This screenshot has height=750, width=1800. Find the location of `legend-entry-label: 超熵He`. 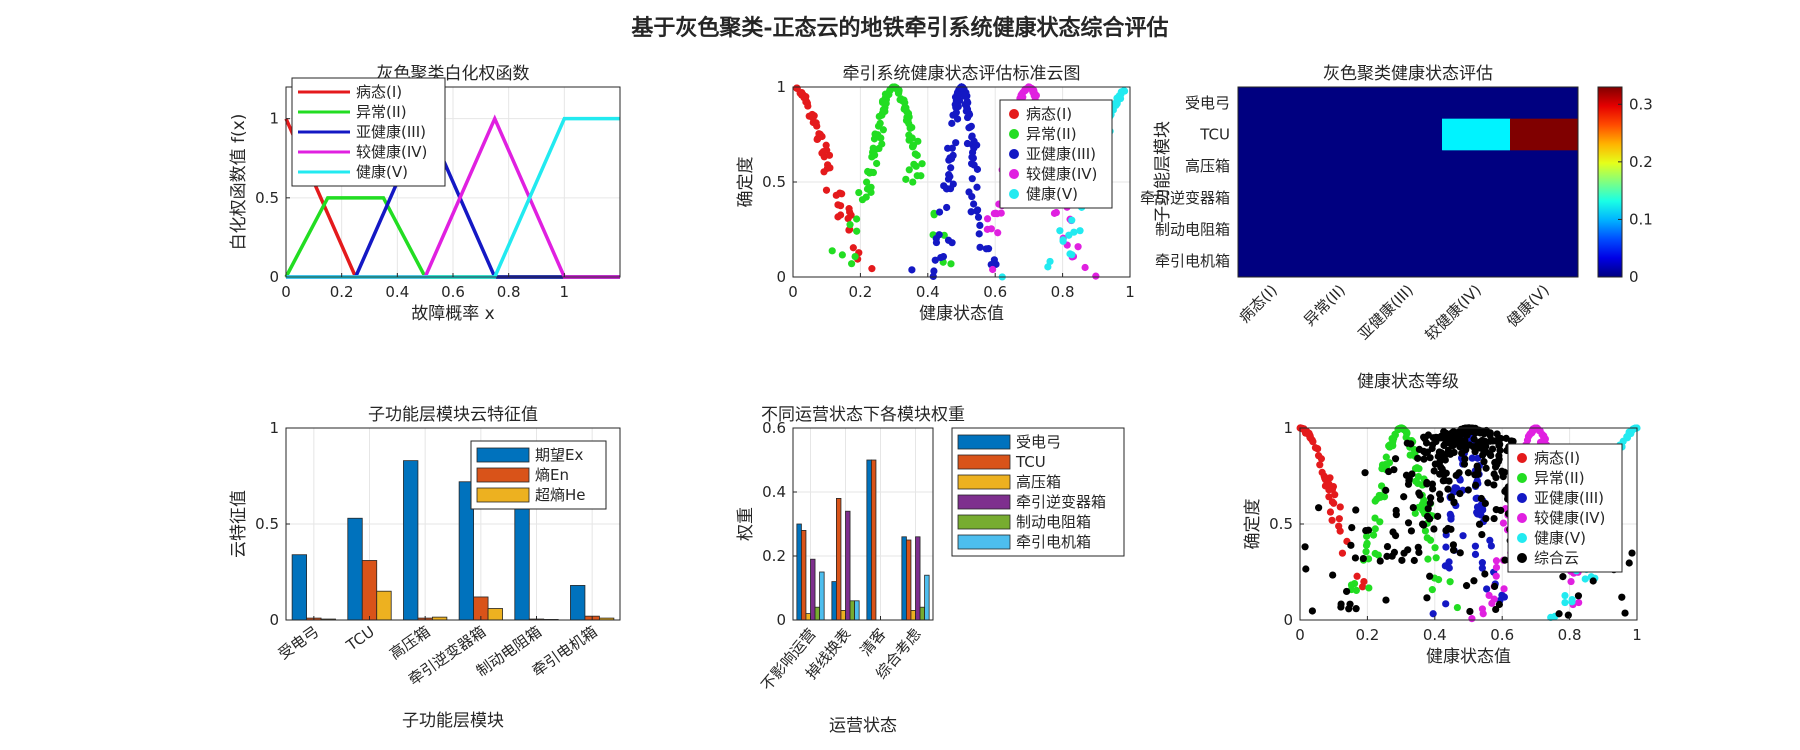

legend-entry-label: 超熵He is located at coordinates (560, 495).